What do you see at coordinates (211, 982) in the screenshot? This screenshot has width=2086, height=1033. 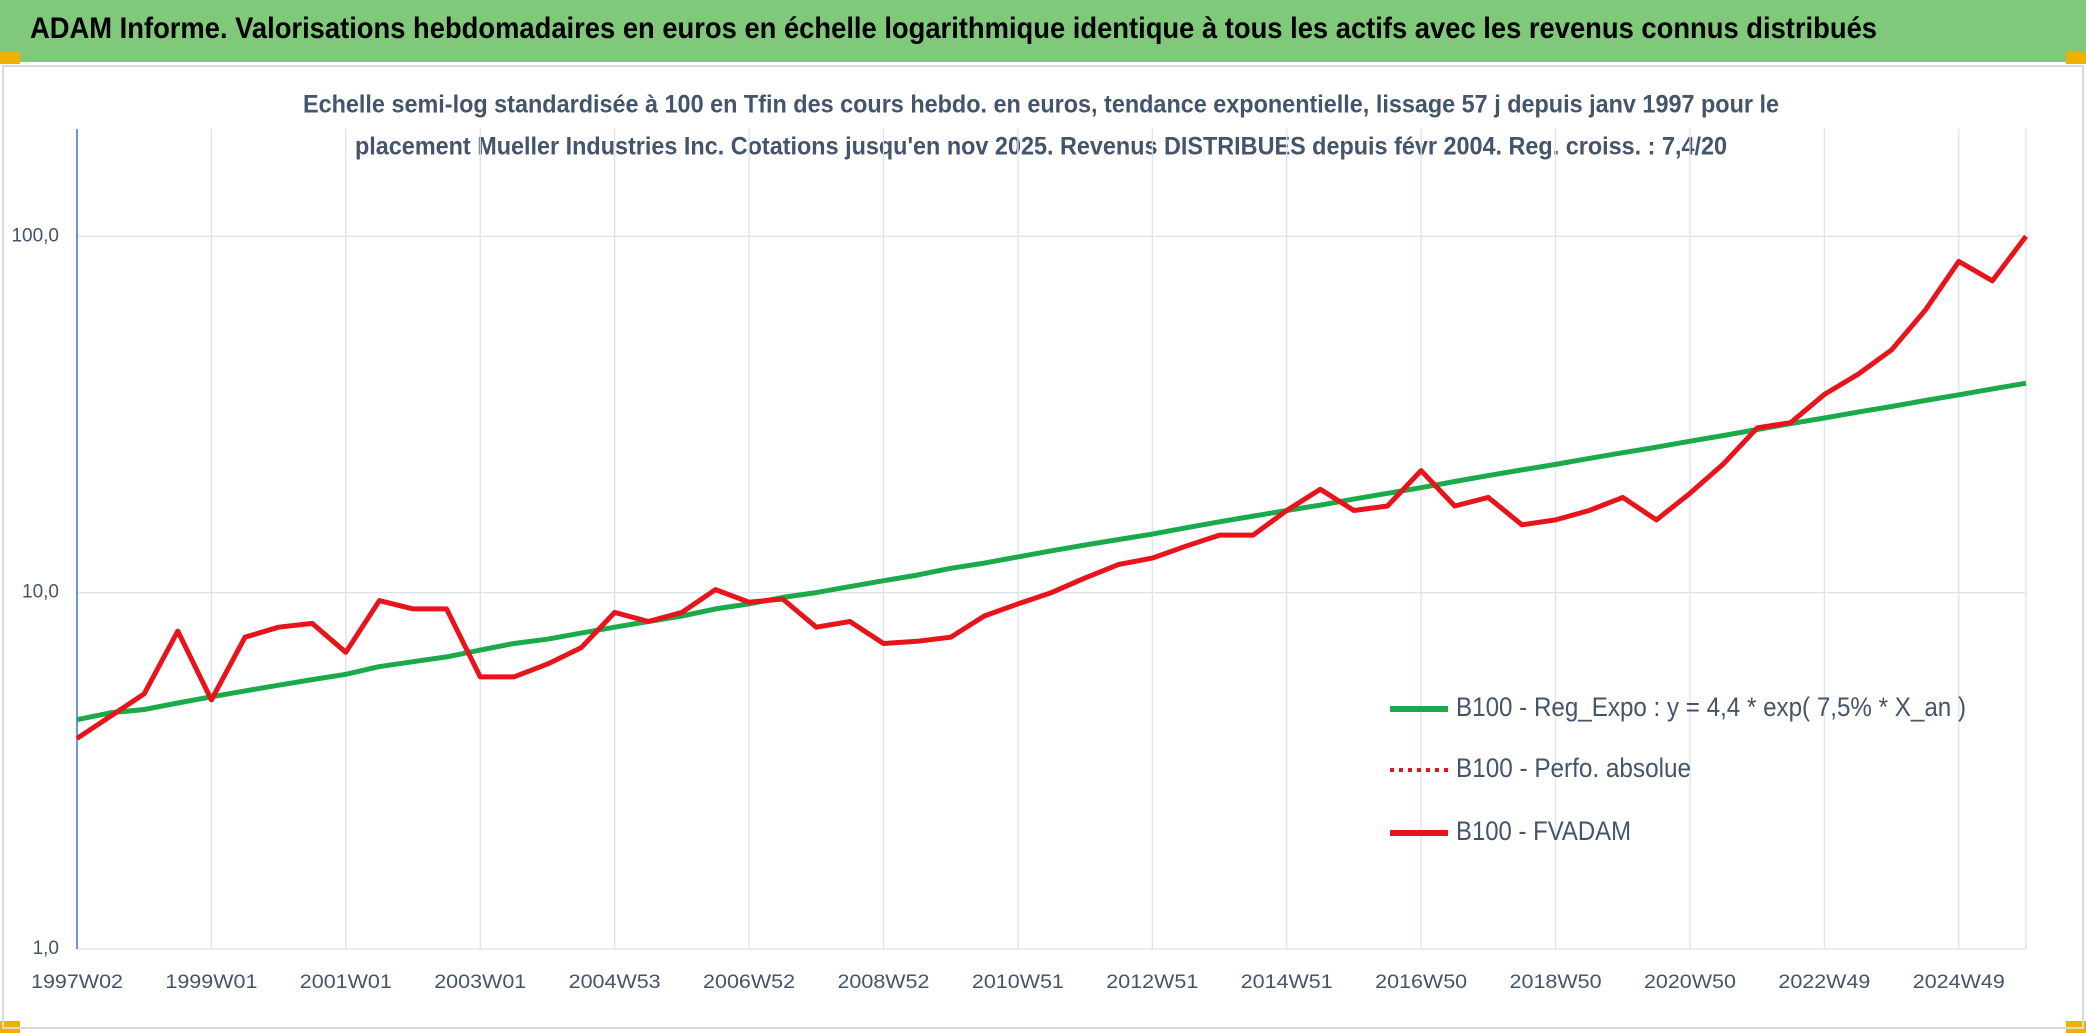 I see `x-tick-label: 1999W01` at bounding box center [211, 982].